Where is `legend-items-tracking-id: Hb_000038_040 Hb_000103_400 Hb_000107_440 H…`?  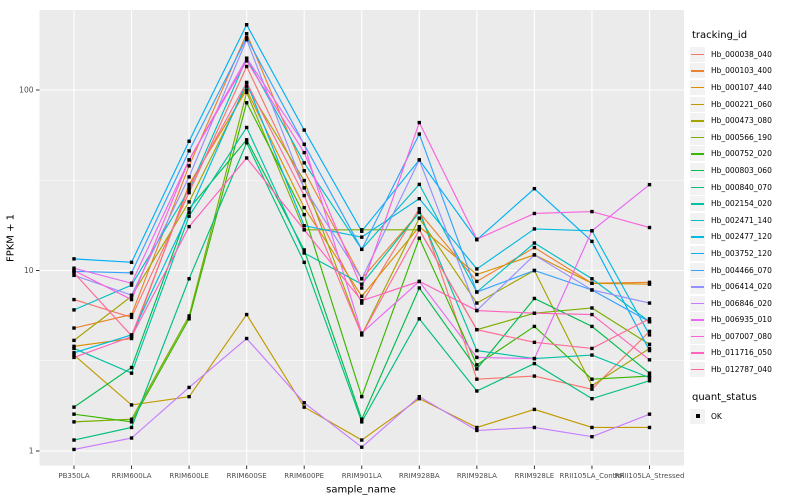
legend-items-tracking-id: Hb_000038_040 Hb_000103_400 Hb_000107_440 H… is located at coordinates (745, 212).